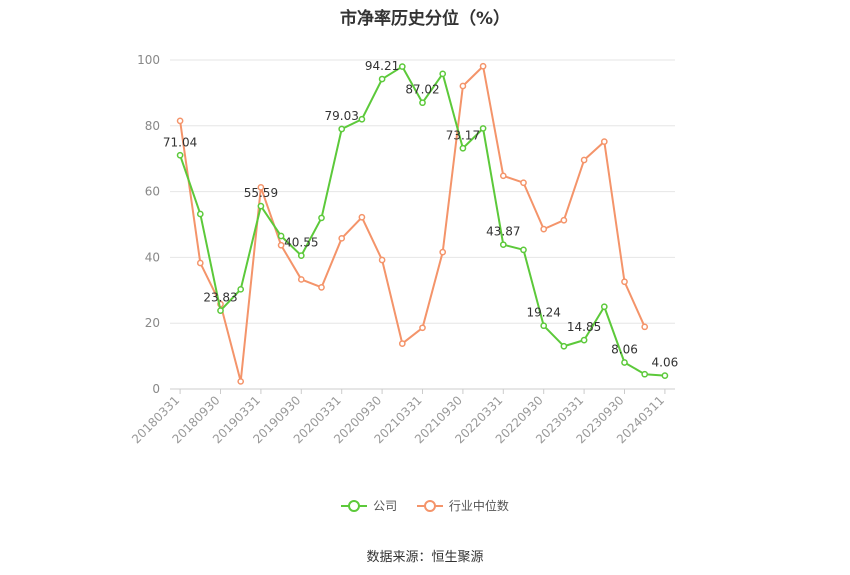 This screenshot has height=575, width=850. Describe the element at coordinates (425, 557) in the screenshot. I see `data-source: 数据来源：恒生聚源` at that location.